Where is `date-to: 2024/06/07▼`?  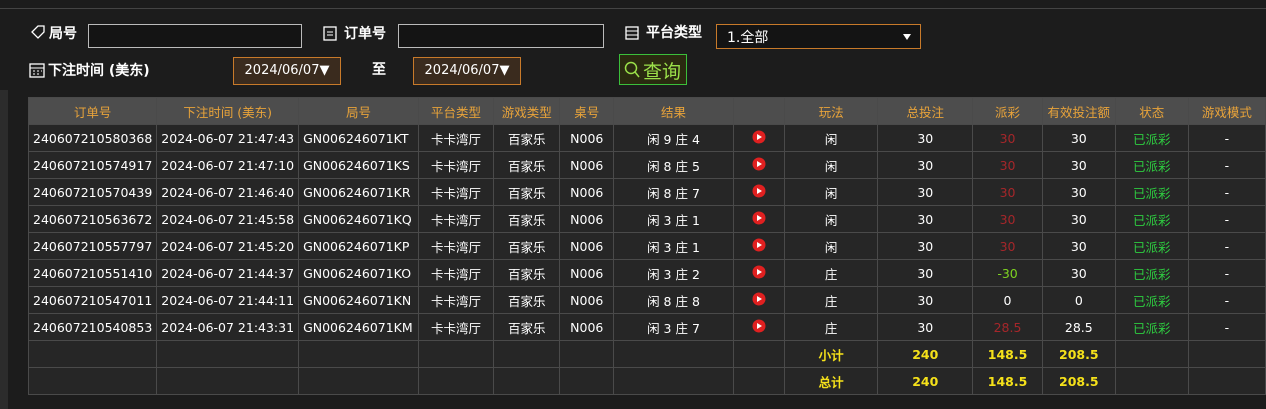 date-to: 2024/06/07▼ is located at coordinates (467, 71).